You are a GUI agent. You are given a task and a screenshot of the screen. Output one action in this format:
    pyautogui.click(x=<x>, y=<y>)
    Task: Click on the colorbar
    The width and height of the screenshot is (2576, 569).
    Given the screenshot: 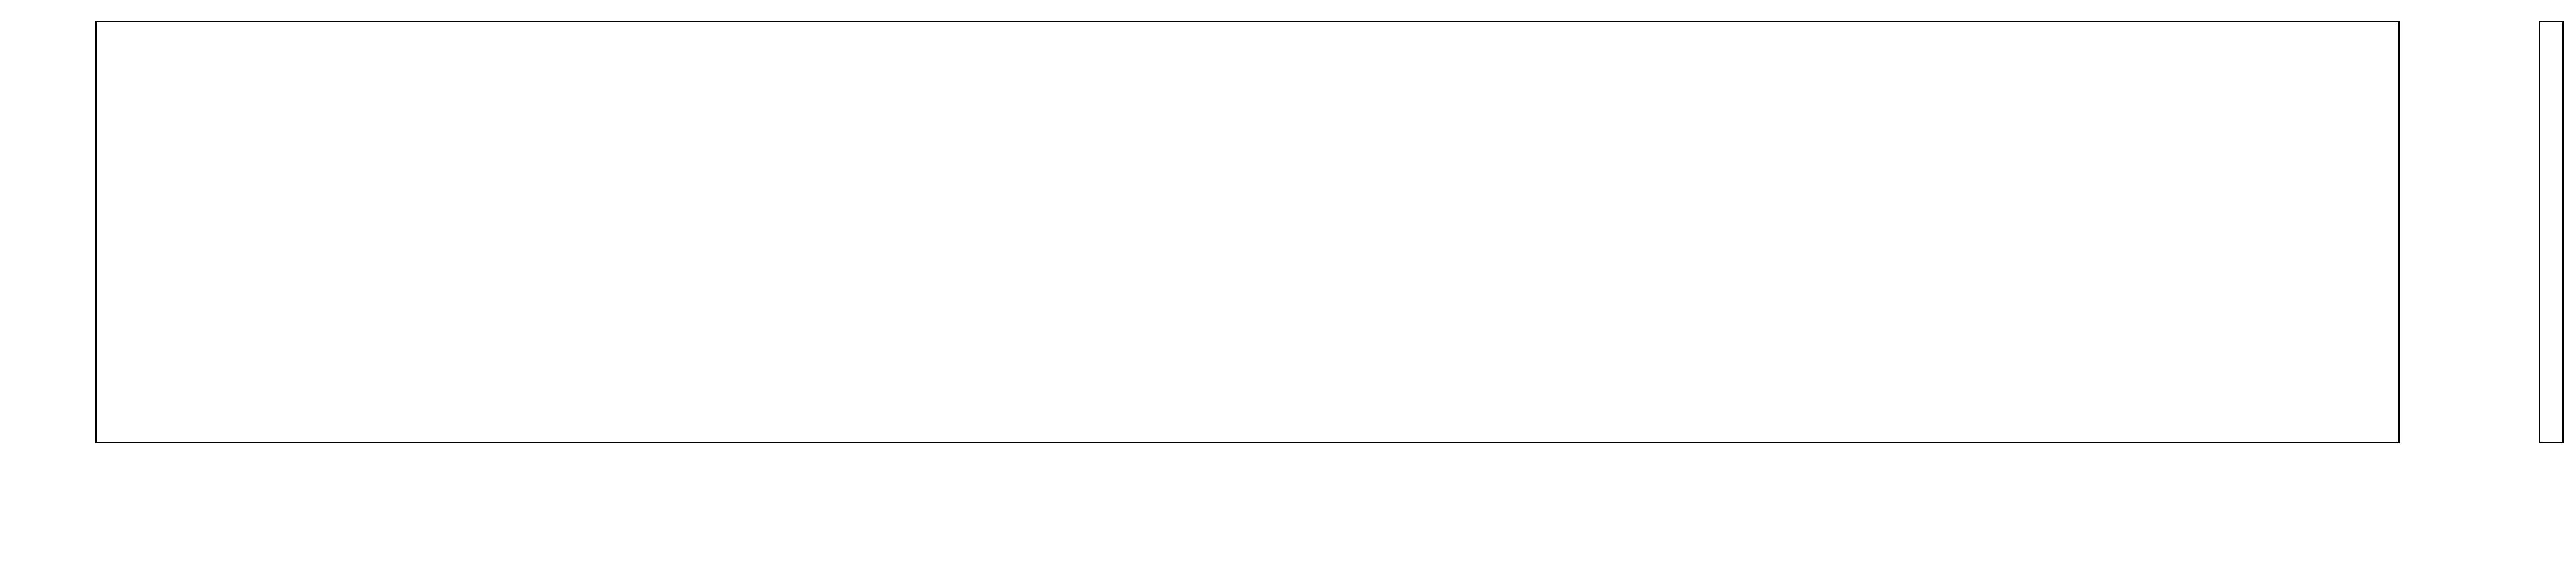 What is the action you would take?
    pyautogui.click(x=2551, y=232)
    